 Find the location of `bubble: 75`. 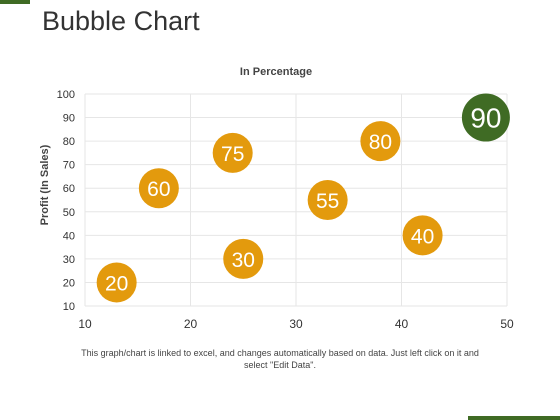

bubble: 75 is located at coordinates (232, 152).